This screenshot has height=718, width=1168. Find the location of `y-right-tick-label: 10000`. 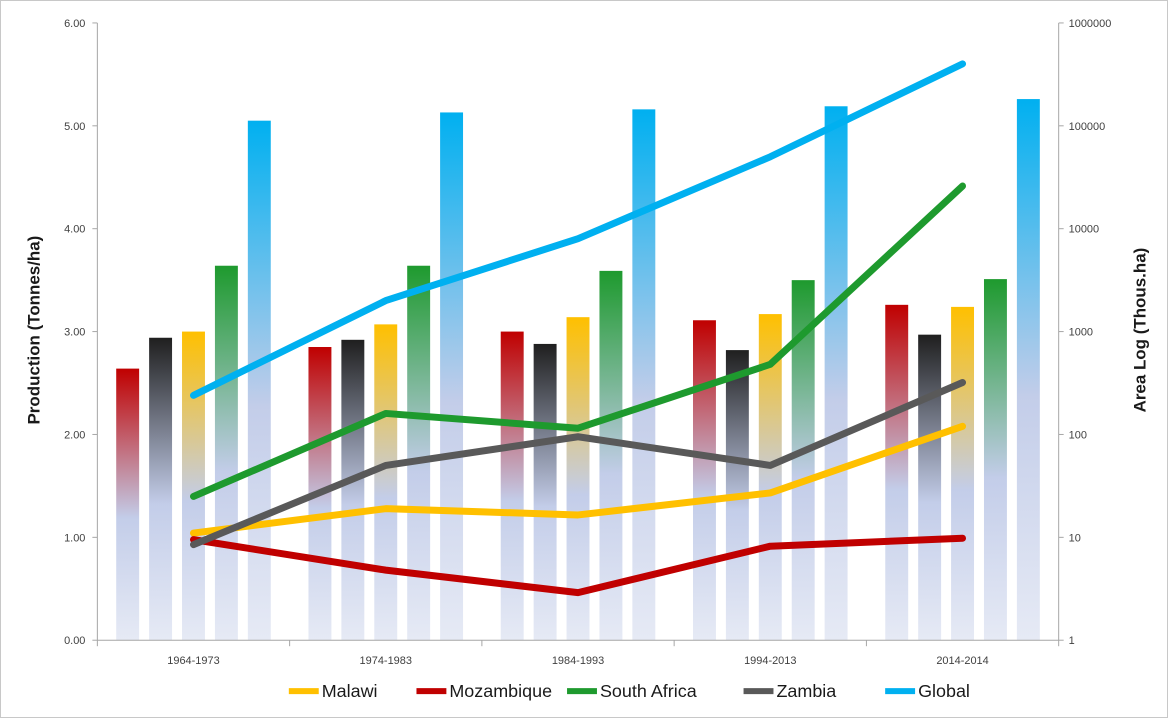

y-right-tick-label: 10000 is located at coordinates (1084, 230).